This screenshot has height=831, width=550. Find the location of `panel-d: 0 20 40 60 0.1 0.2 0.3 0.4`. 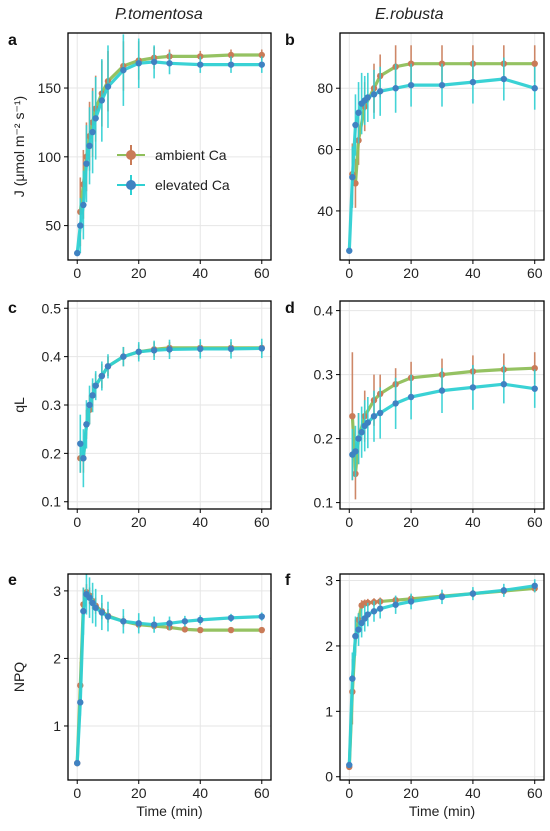

panel-d: 0 20 40 60 0.1 0.2 0.3 0.4 is located at coordinates (429, 415).